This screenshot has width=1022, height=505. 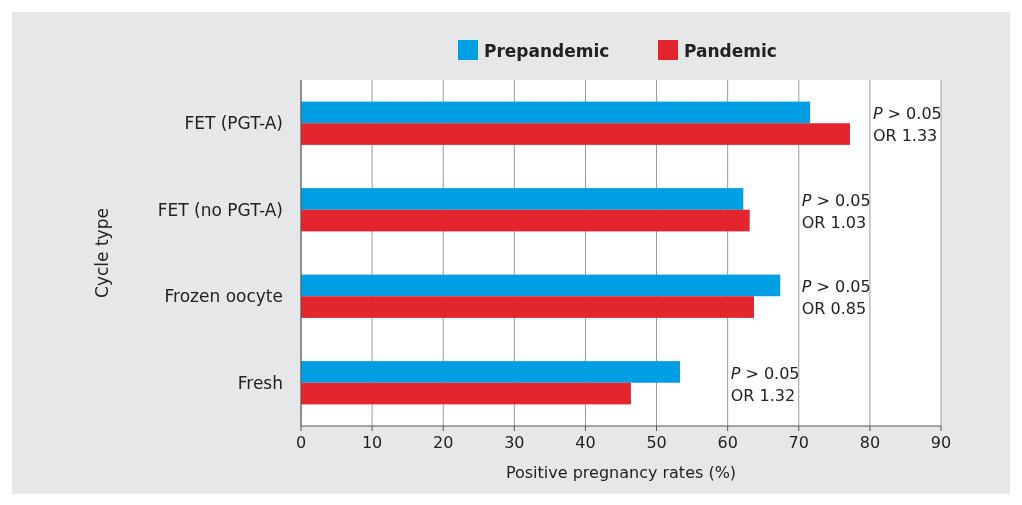 What do you see at coordinates (547, 51) in the screenshot?
I see `legend-label: Prepandemic` at bounding box center [547, 51].